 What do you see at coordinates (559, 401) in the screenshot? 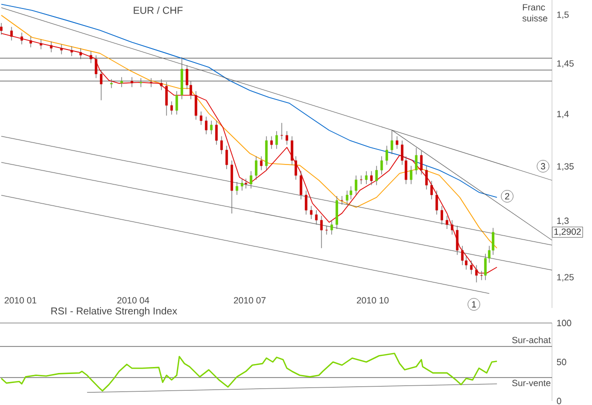
I see `y-tick-label: 0` at bounding box center [559, 401].